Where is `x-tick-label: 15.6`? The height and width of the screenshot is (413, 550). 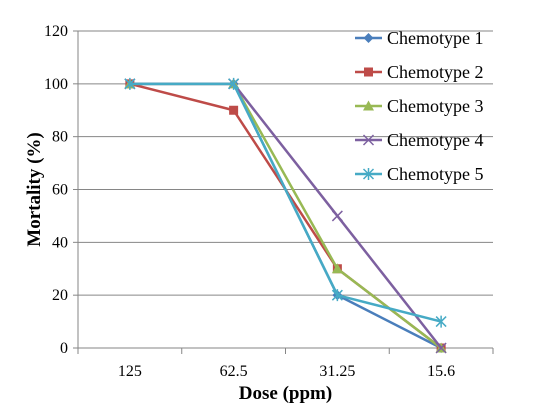
x-tick-label: 15.6 is located at coordinates (441, 371).